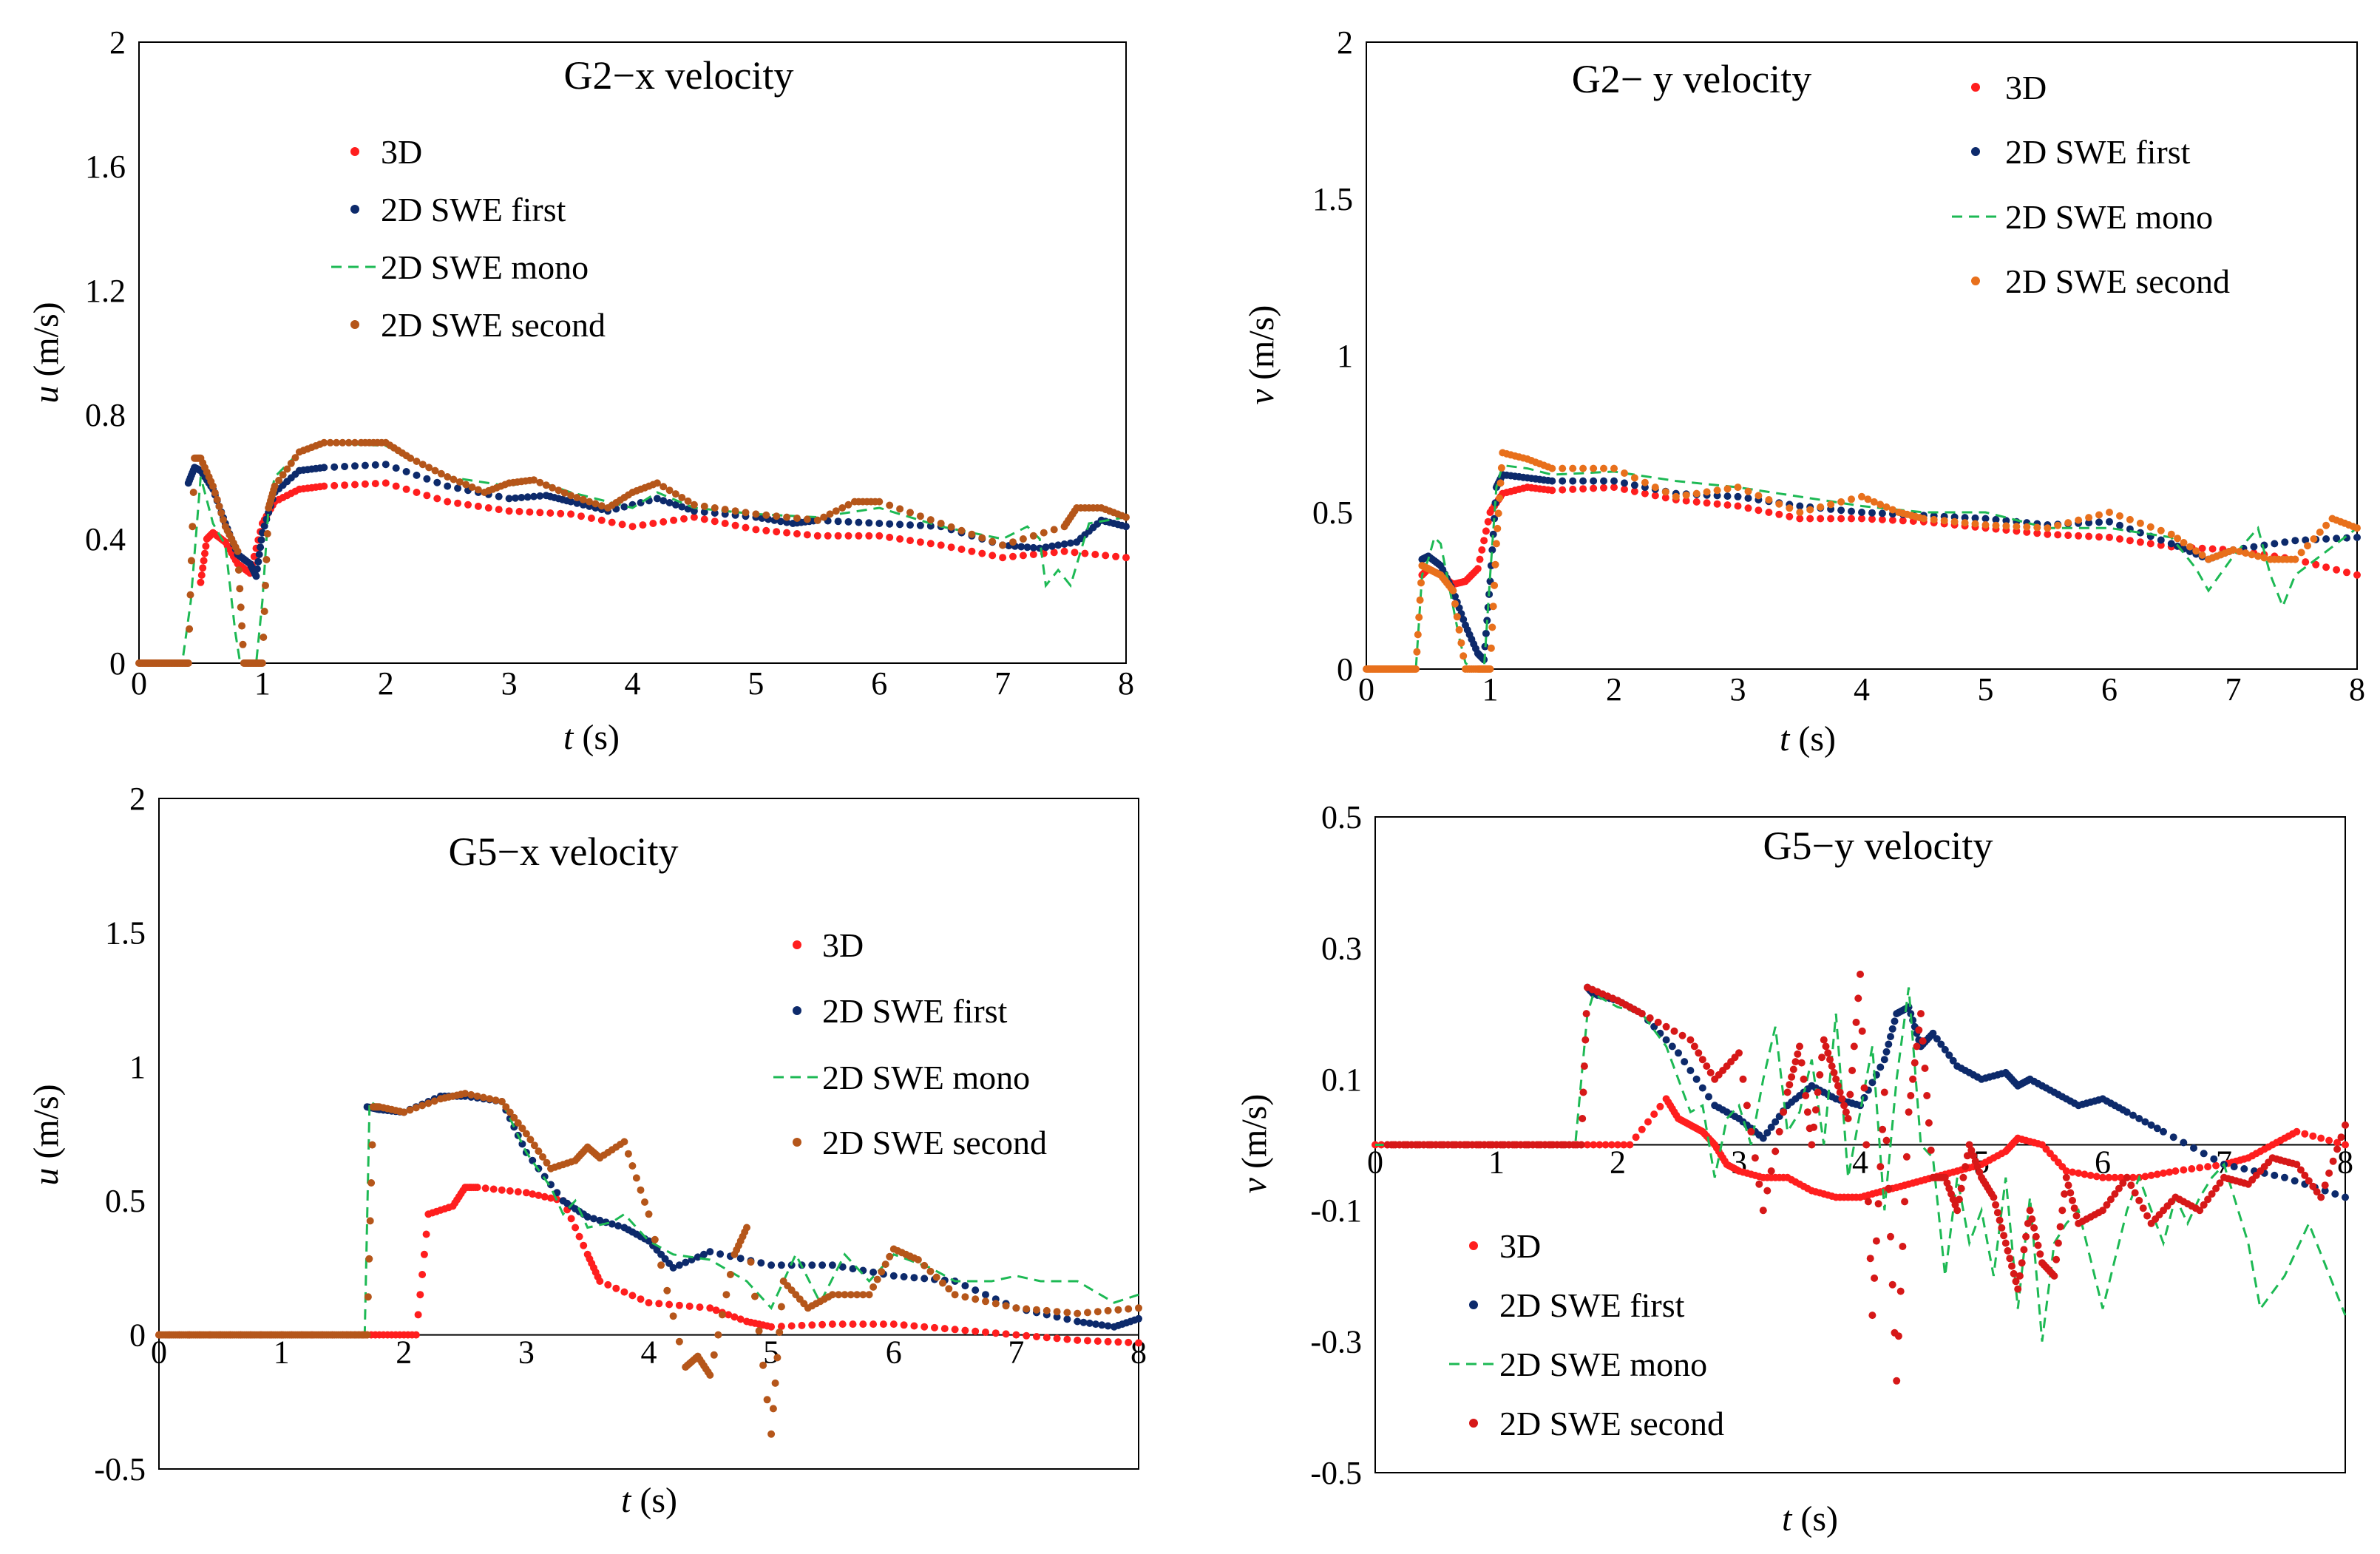 This screenshot has height=1554, width=2380. Describe the element at coordinates (1808, 739) in the screenshot. I see `x-axis-label: t (s)` at that location.